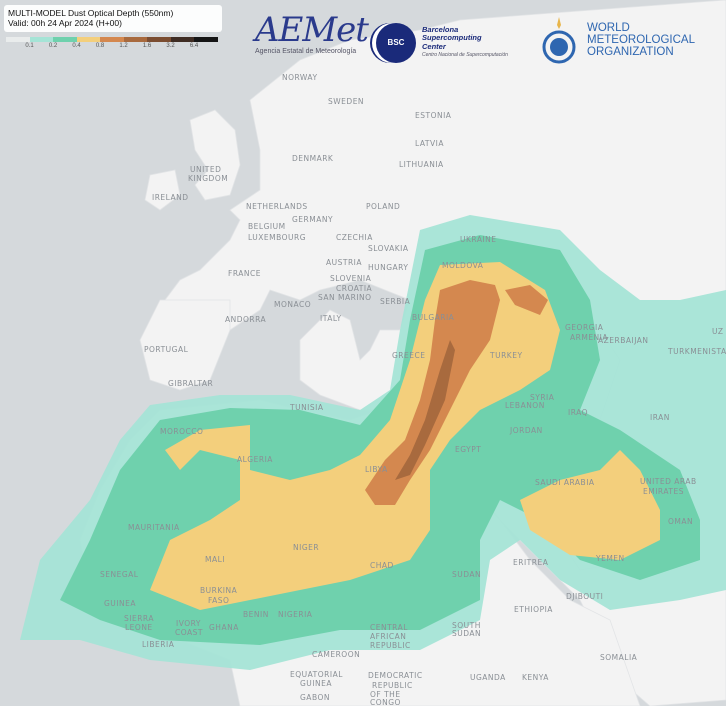 Image resolution: width=726 pixels, height=706 pixels. I want to click on color-scale-tick: 0.8, so click(100, 46).